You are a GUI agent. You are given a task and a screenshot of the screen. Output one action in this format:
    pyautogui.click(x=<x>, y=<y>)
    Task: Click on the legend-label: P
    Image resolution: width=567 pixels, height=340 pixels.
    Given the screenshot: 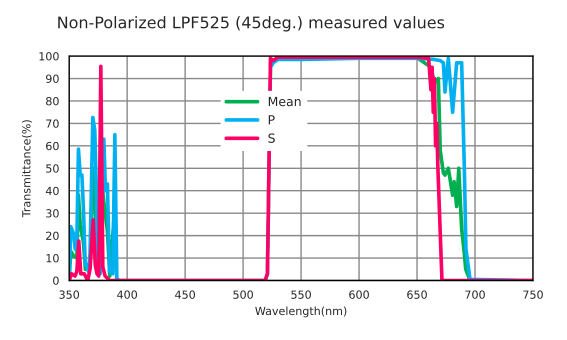 What is the action you would take?
    pyautogui.click(x=271, y=119)
    